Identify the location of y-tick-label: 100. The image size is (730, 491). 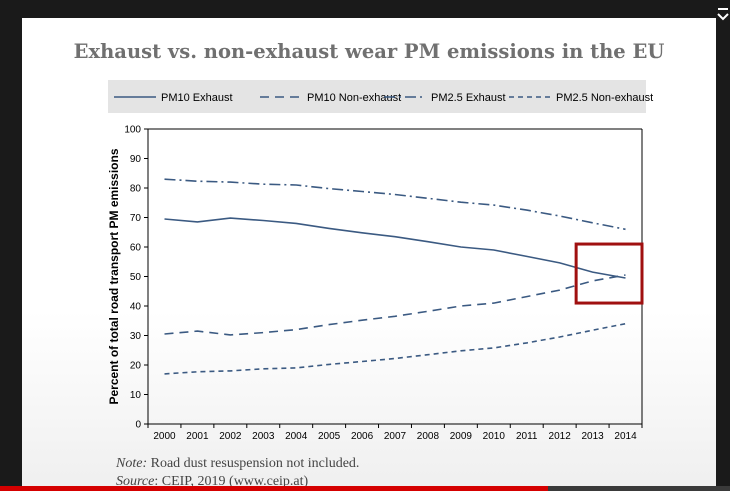
(132, 130).